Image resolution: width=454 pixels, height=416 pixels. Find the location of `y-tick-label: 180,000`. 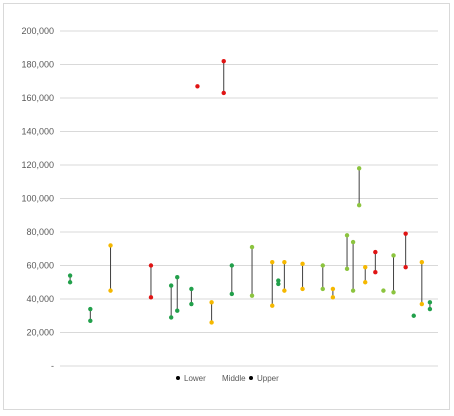

y-tick-label: 180,000 is located at coordinates (37, 65).